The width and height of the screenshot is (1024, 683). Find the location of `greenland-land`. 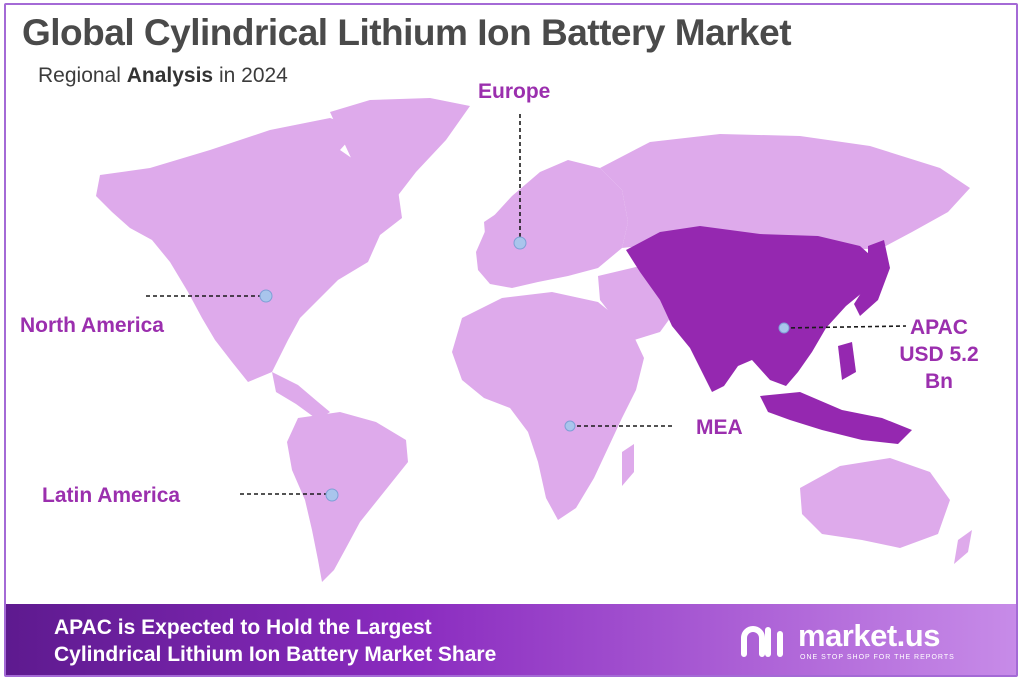

greenland-land is located at coordinates (400, 148).